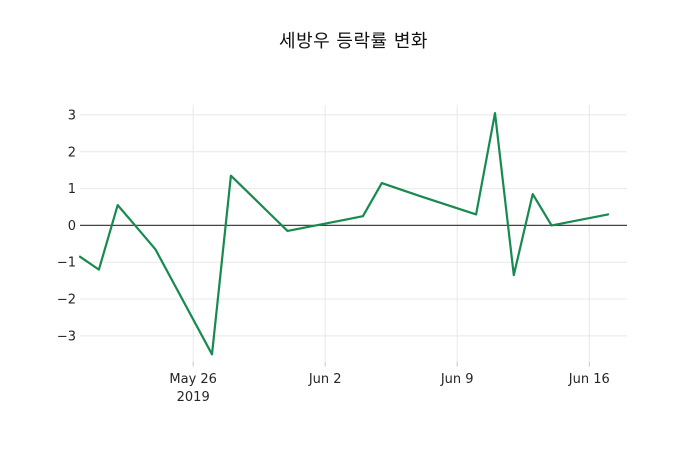 This screenshot has height=450, width=700. Describe the element at coordinates (72, 115) in the screenshot. I see `y-tick-label: 3` at that location.